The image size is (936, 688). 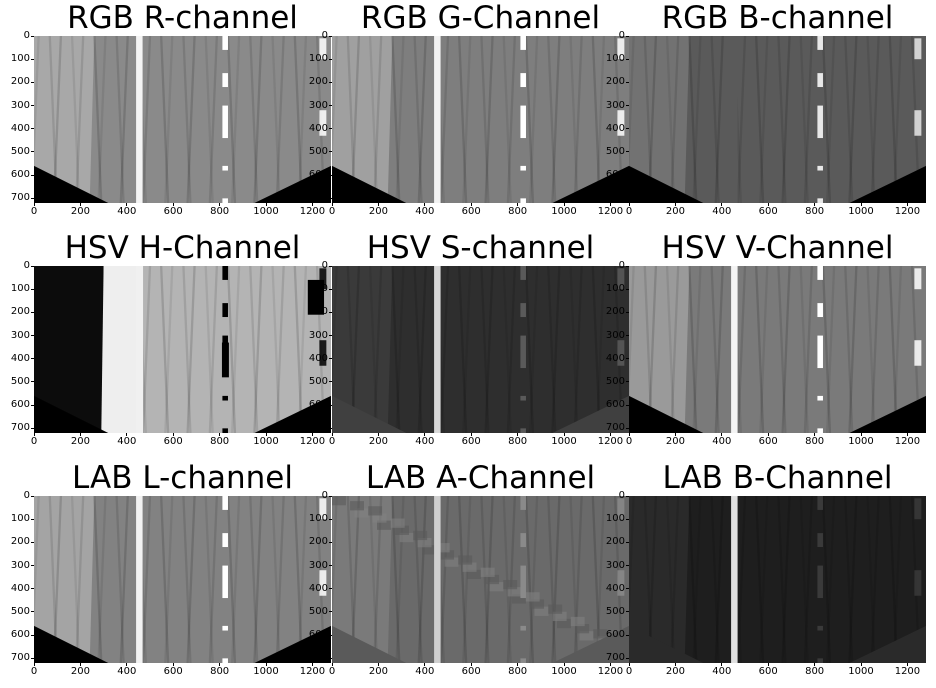 What do you see at coordinates (734, 119) in the screenshot?
I see `left-lane-line` at bounding box center [734, 119].